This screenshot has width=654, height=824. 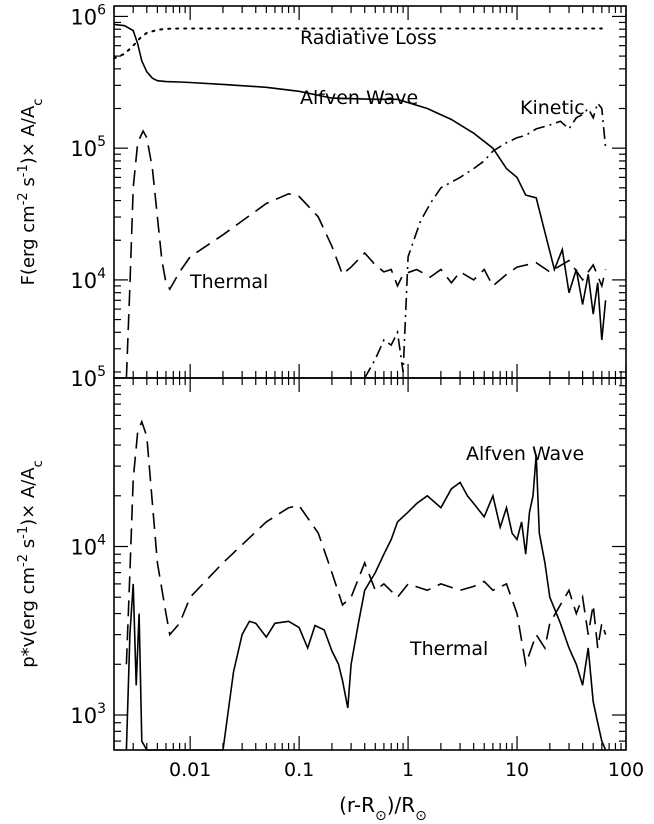 What do you see at coordinates (88, 15) in the screenshot?
I see `y-tick-label: 10⁶` at bounding box center [88, 15].